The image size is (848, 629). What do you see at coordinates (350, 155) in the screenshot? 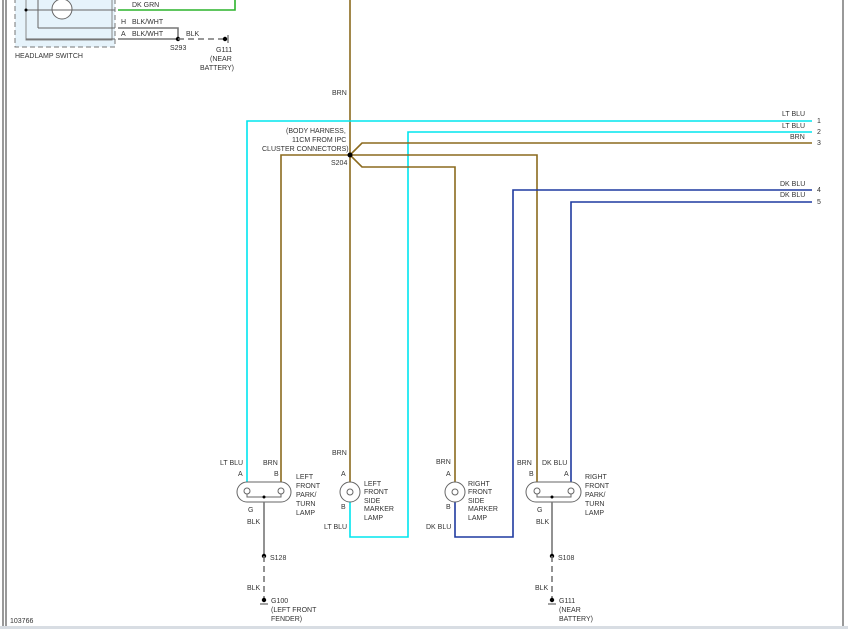
I see `splice-s204` at bounding box center [350, 155].